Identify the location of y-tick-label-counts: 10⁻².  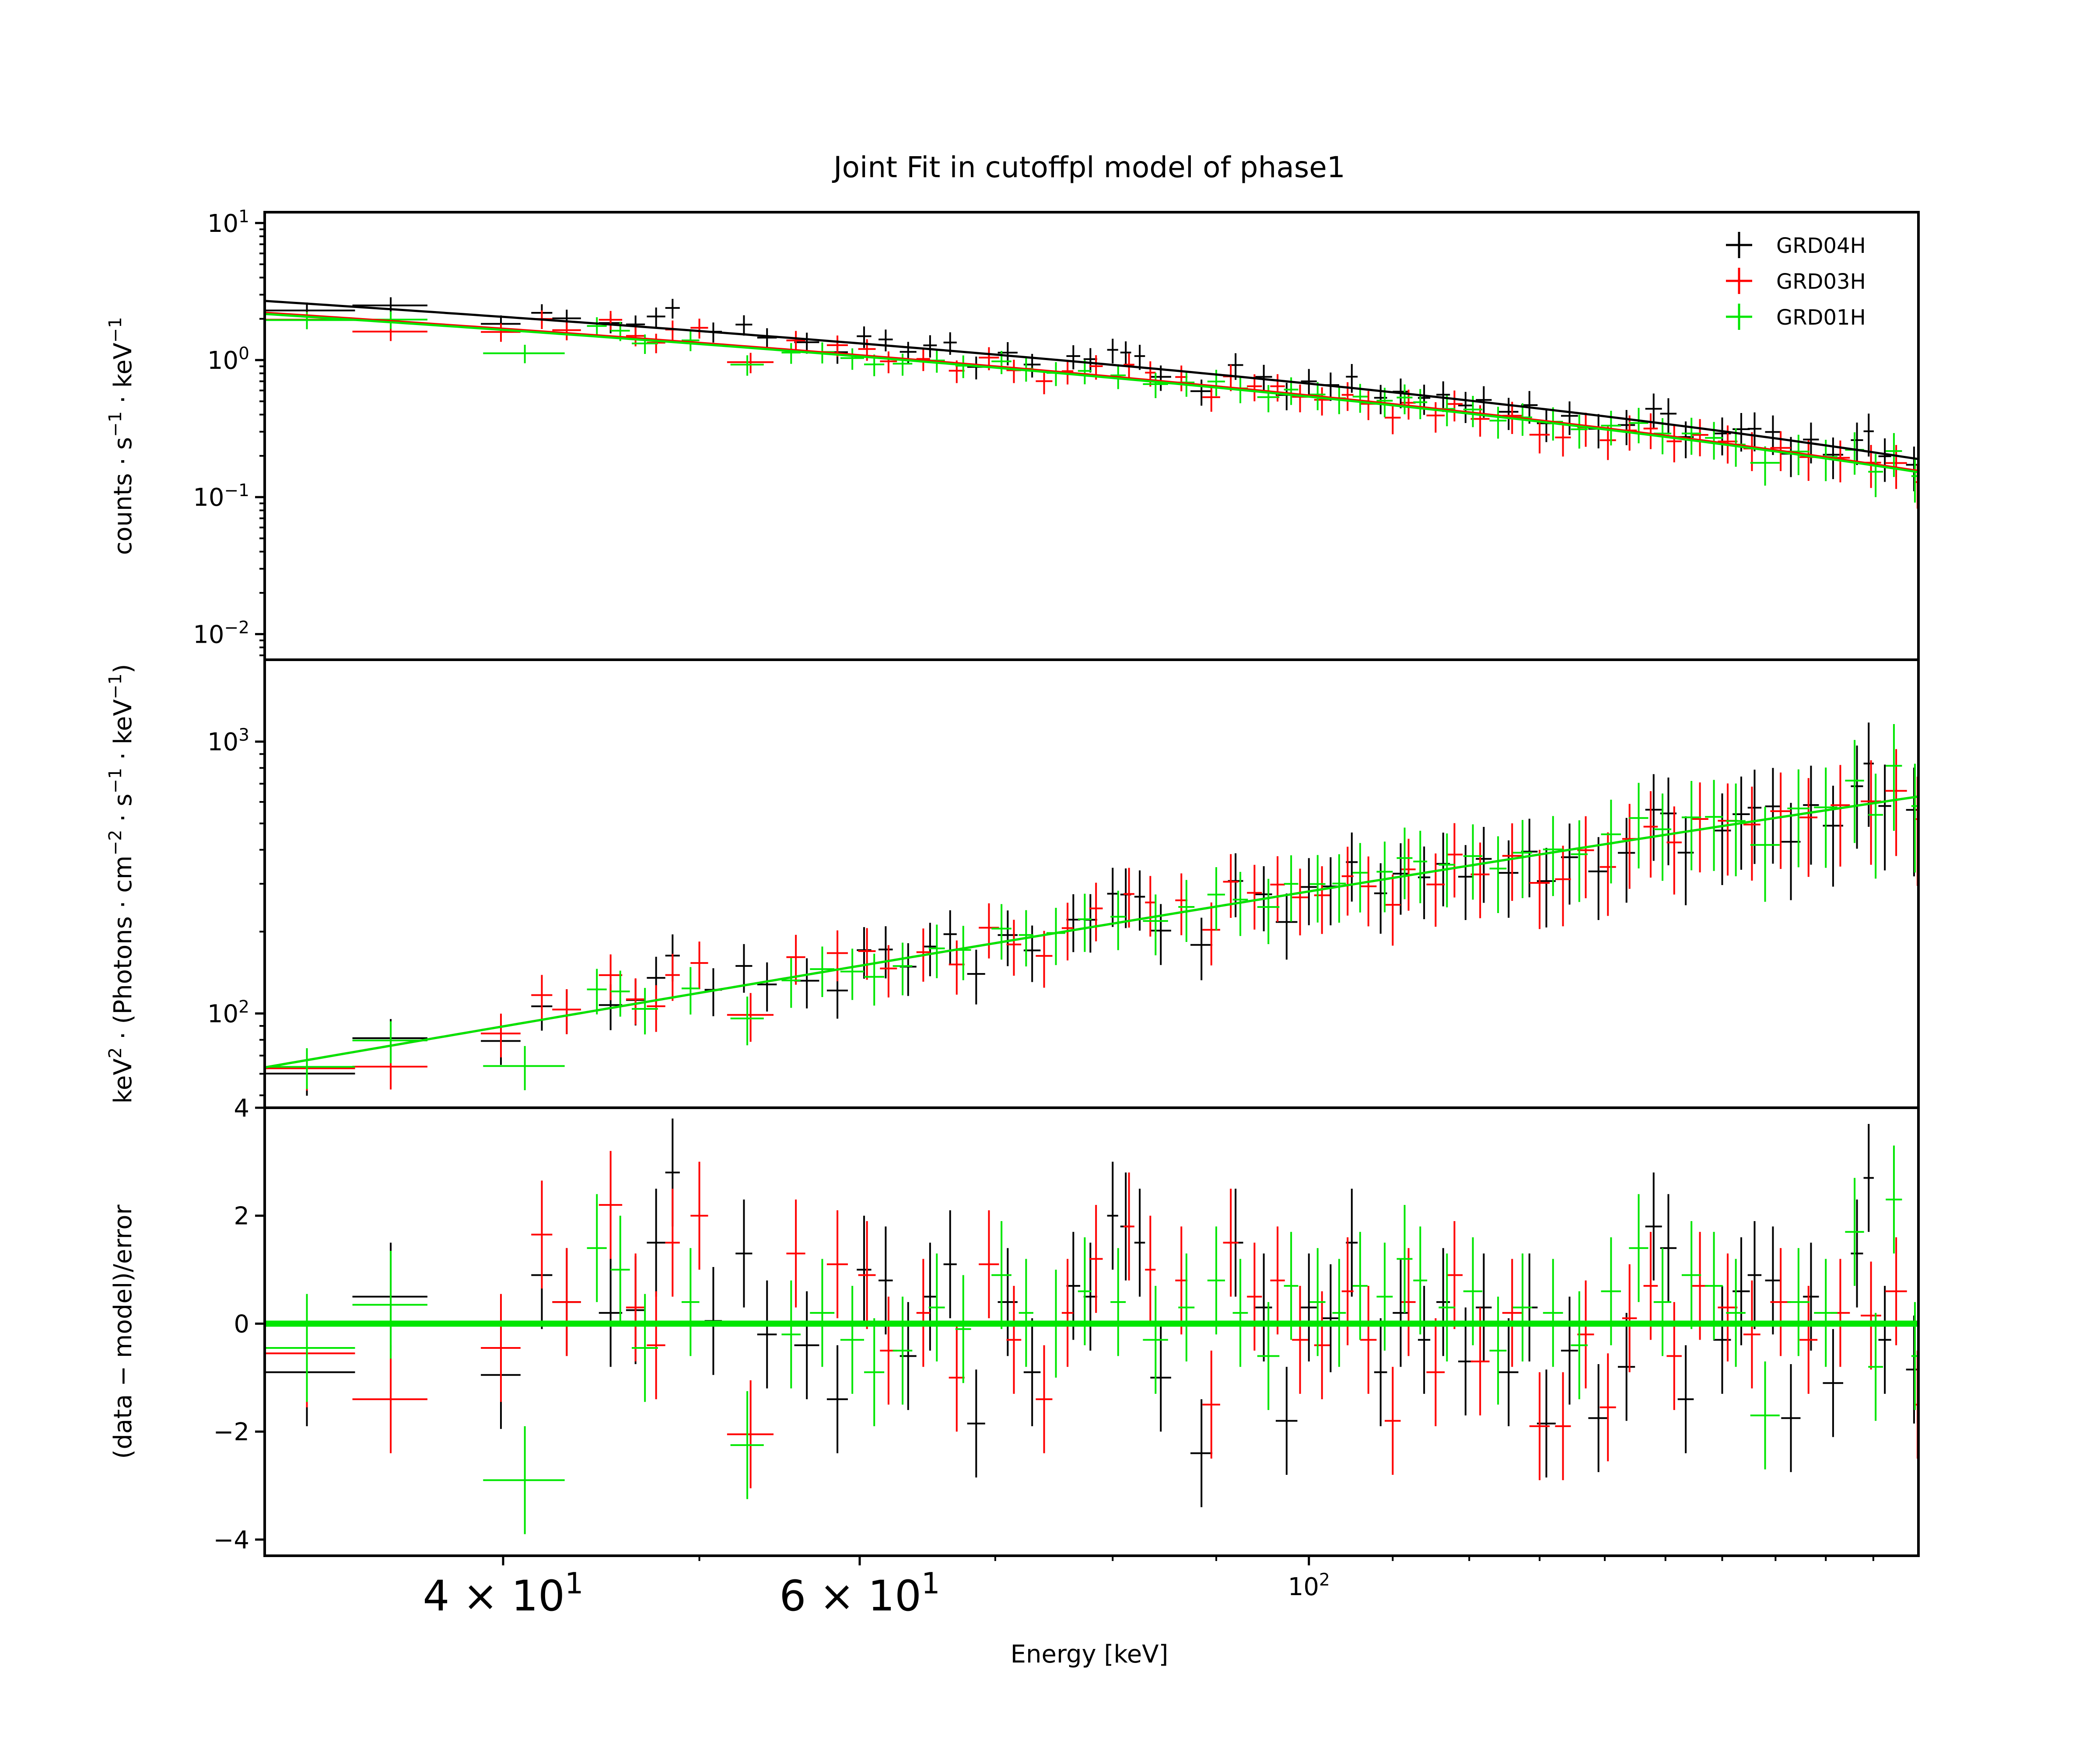
(221, 633).